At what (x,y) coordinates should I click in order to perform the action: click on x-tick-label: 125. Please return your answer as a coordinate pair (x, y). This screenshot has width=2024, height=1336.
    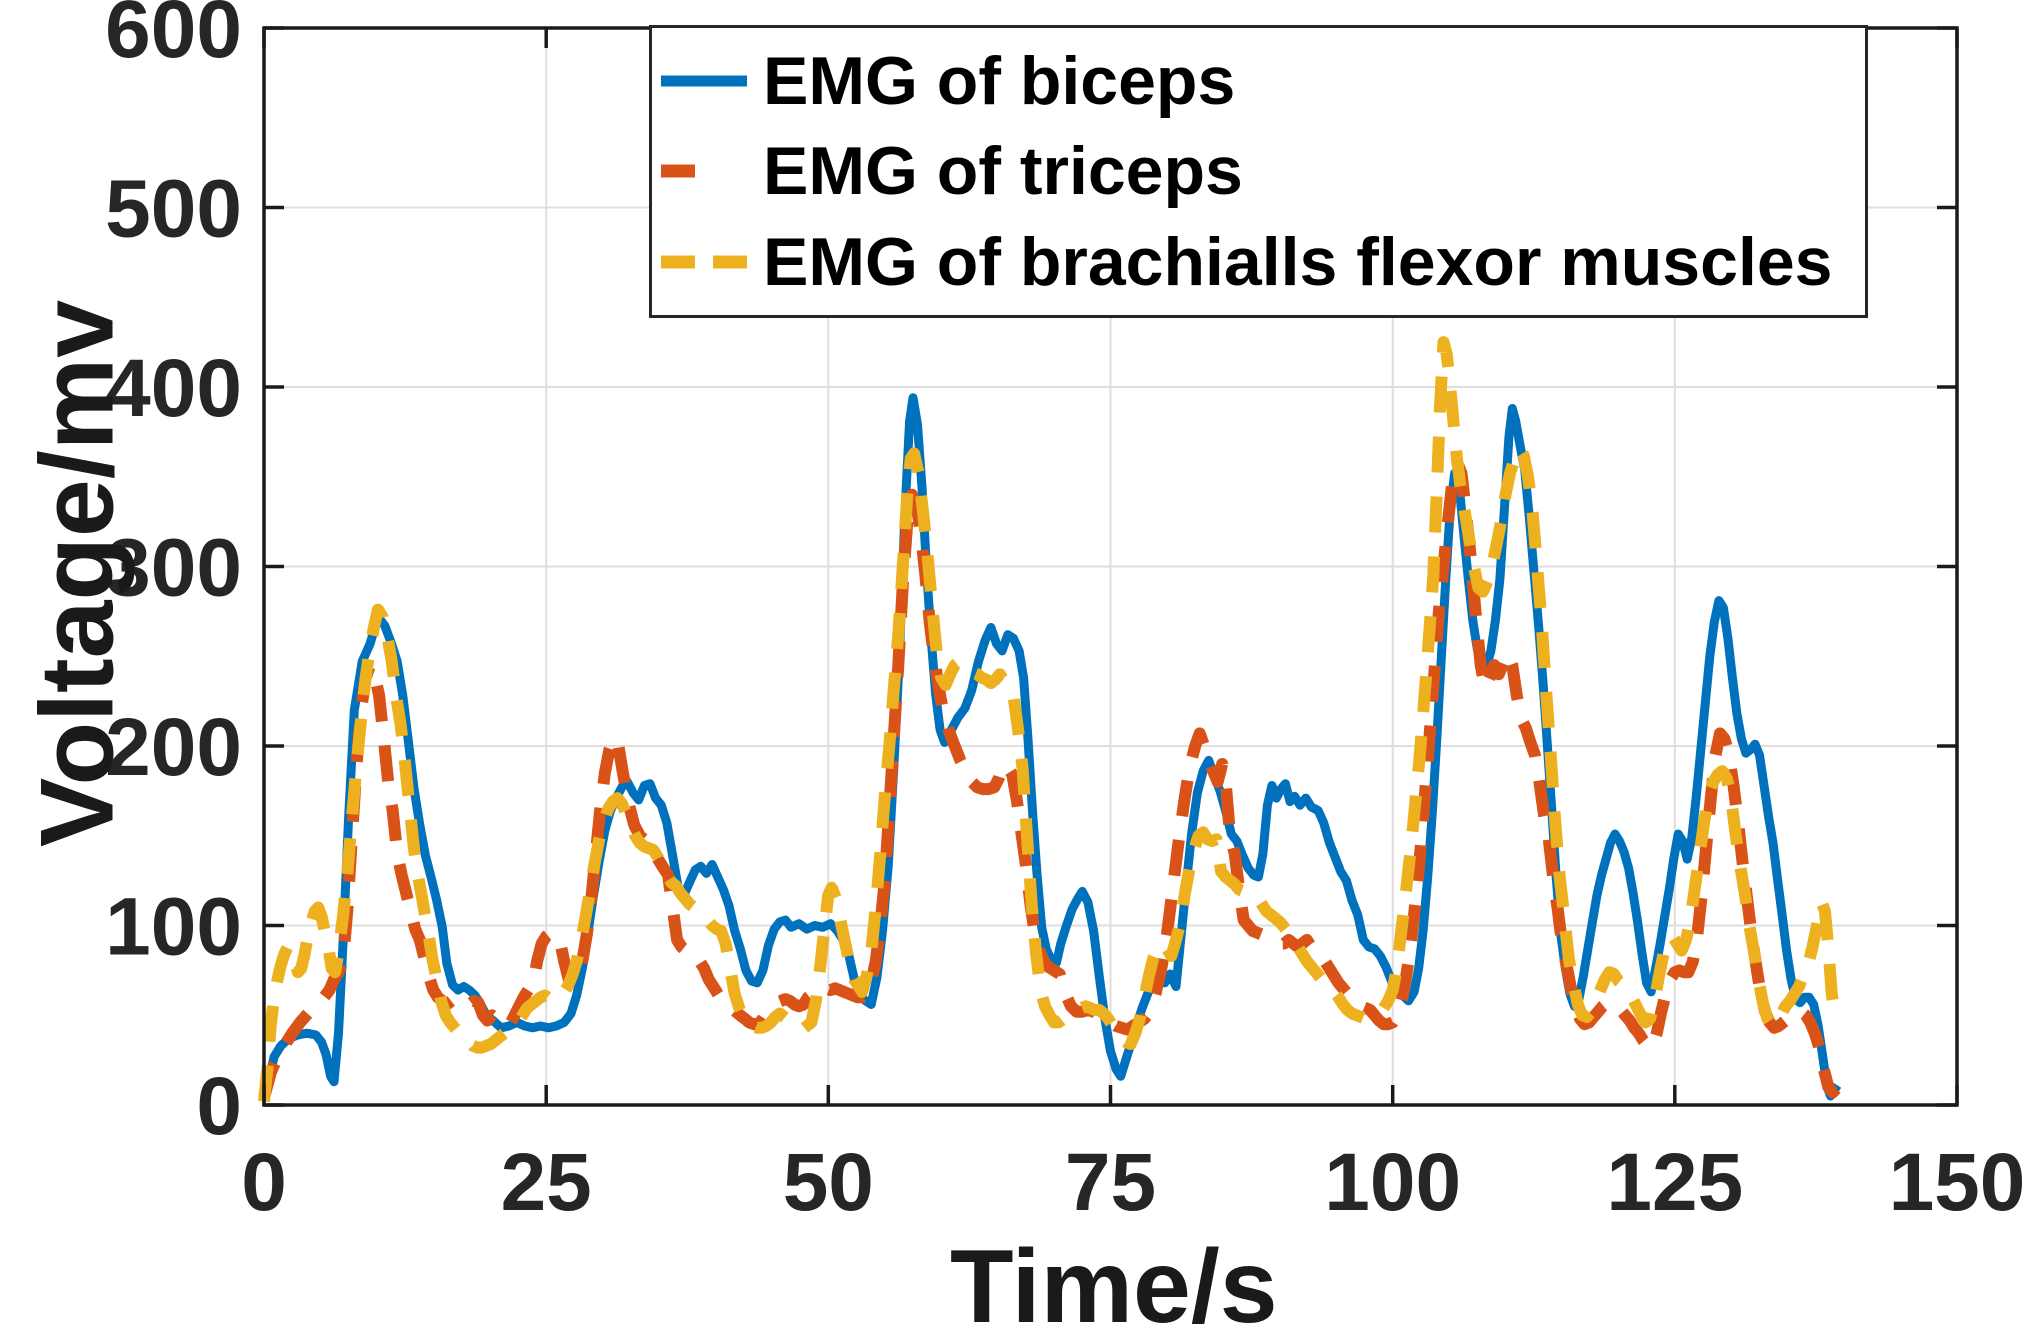
    Looking at the image, I should click on (1674, 1182).